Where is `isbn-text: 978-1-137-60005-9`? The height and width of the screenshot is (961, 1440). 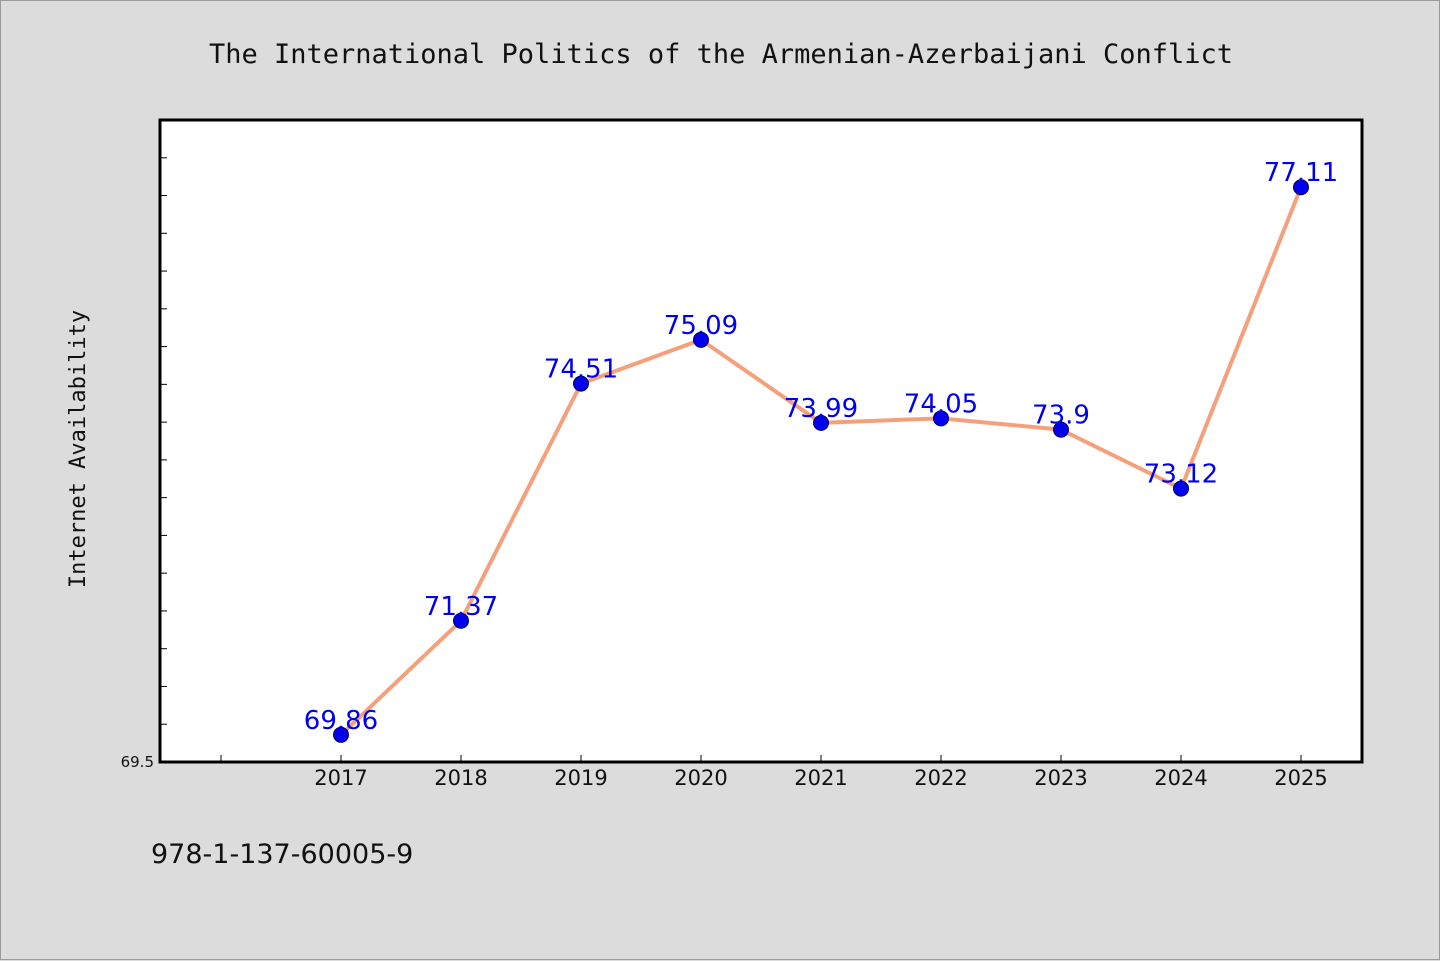 isbn-text: 978-1-137-60005-9 is located at coordinates (282, 854).